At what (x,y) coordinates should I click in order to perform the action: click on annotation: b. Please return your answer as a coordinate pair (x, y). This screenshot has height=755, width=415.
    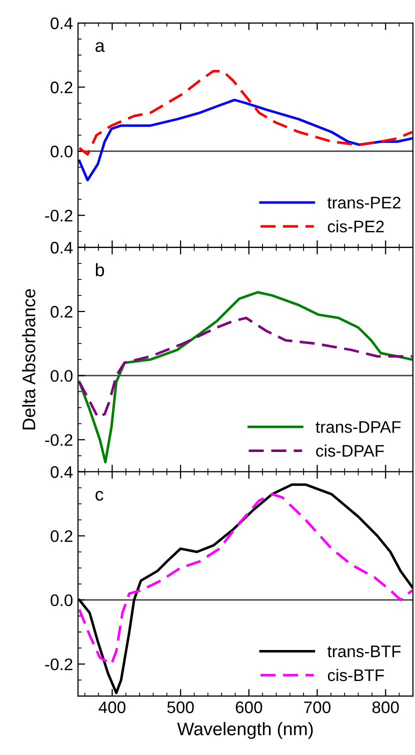
    Looking at the image, I should click on (100, 269).